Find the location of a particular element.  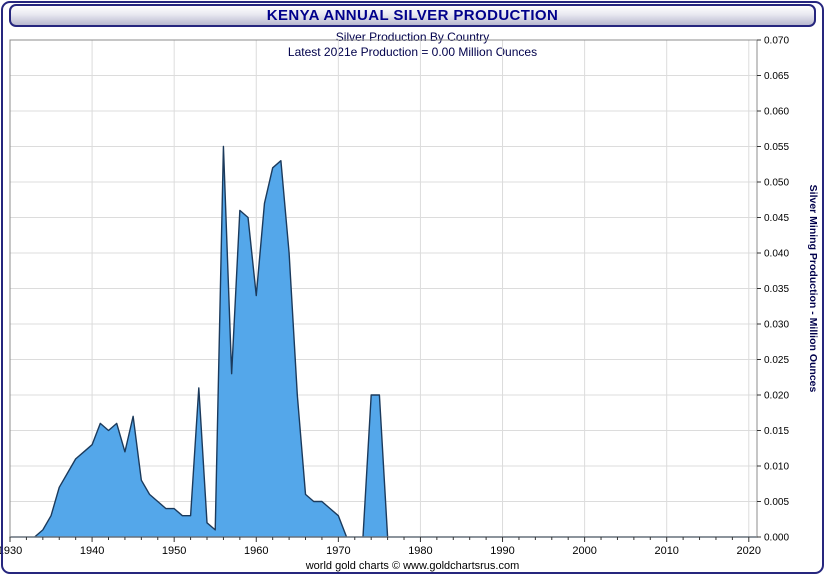

x-tick-label: 1990 is located at coordinates (502, 549).